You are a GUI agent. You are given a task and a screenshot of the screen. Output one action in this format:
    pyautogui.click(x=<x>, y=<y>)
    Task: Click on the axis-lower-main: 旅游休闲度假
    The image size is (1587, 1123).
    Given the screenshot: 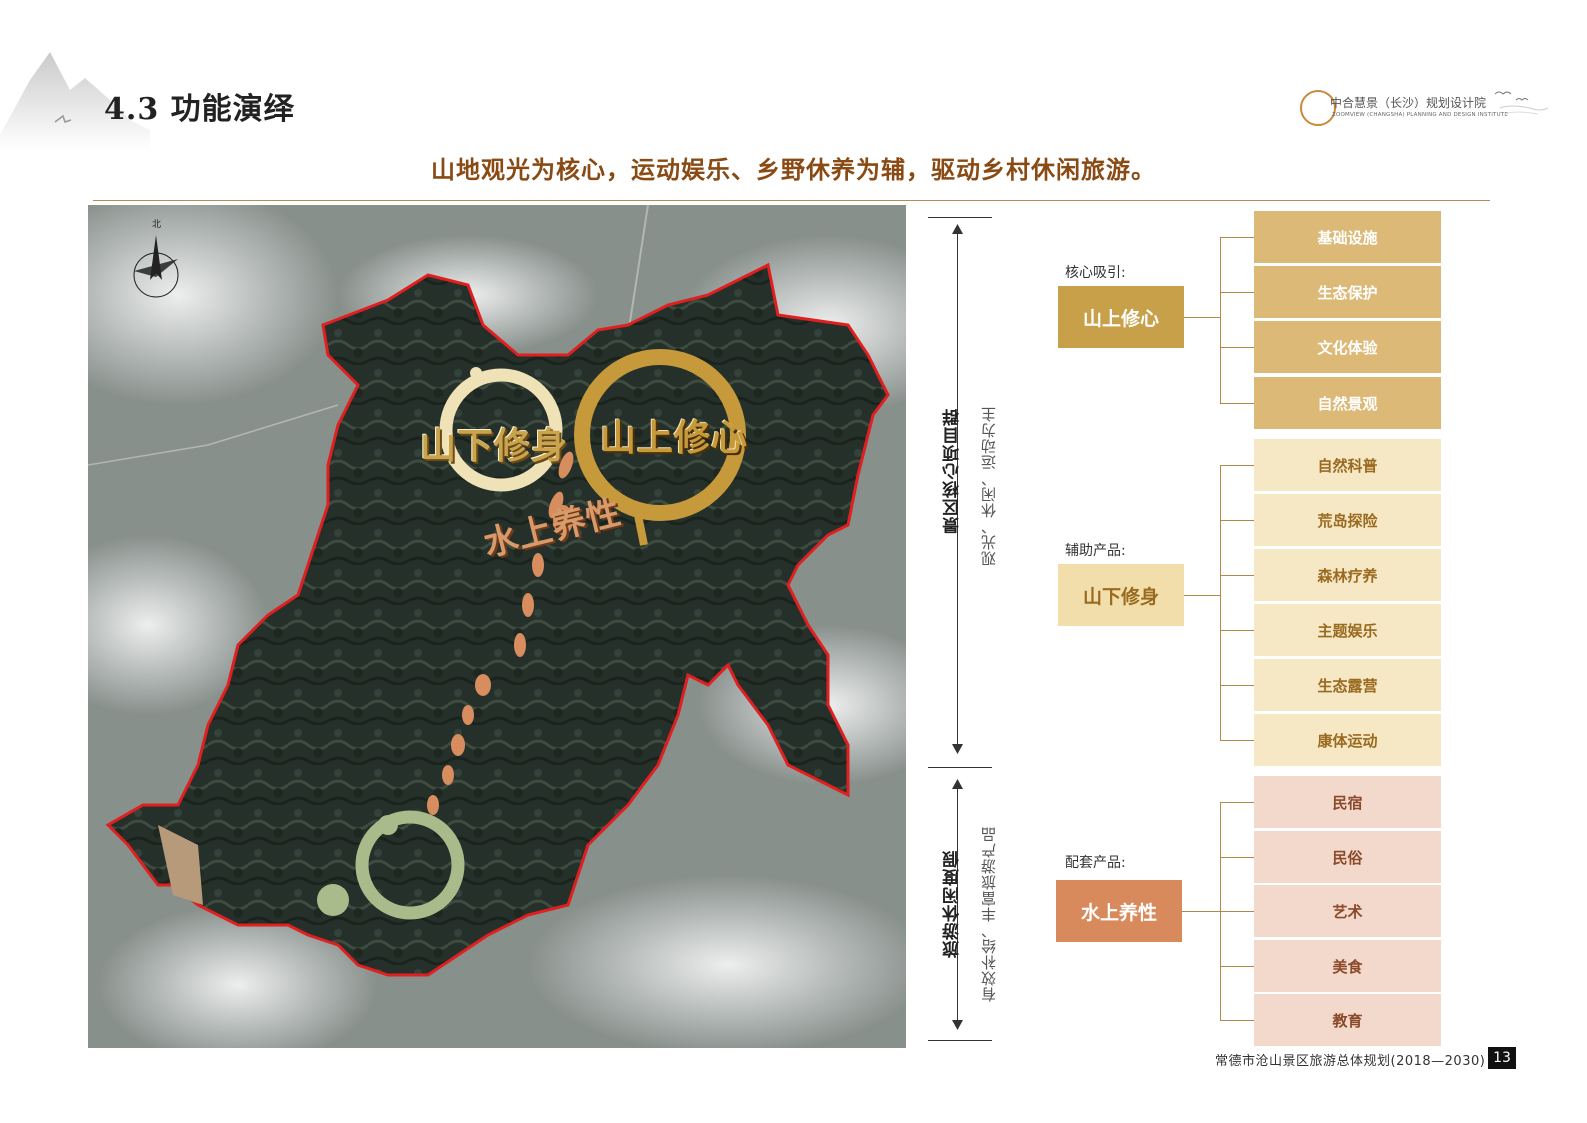 What is the action you would take?
    pyautogui.click(x=953, y=904)
    